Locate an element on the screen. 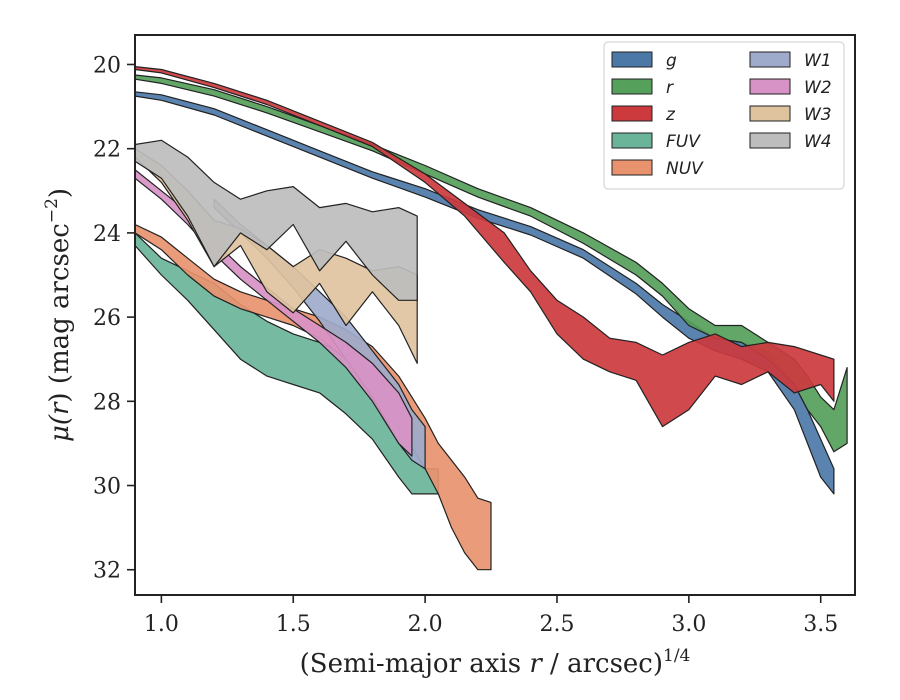  y-tick-label: 28 is located at coordinates (107, 402).